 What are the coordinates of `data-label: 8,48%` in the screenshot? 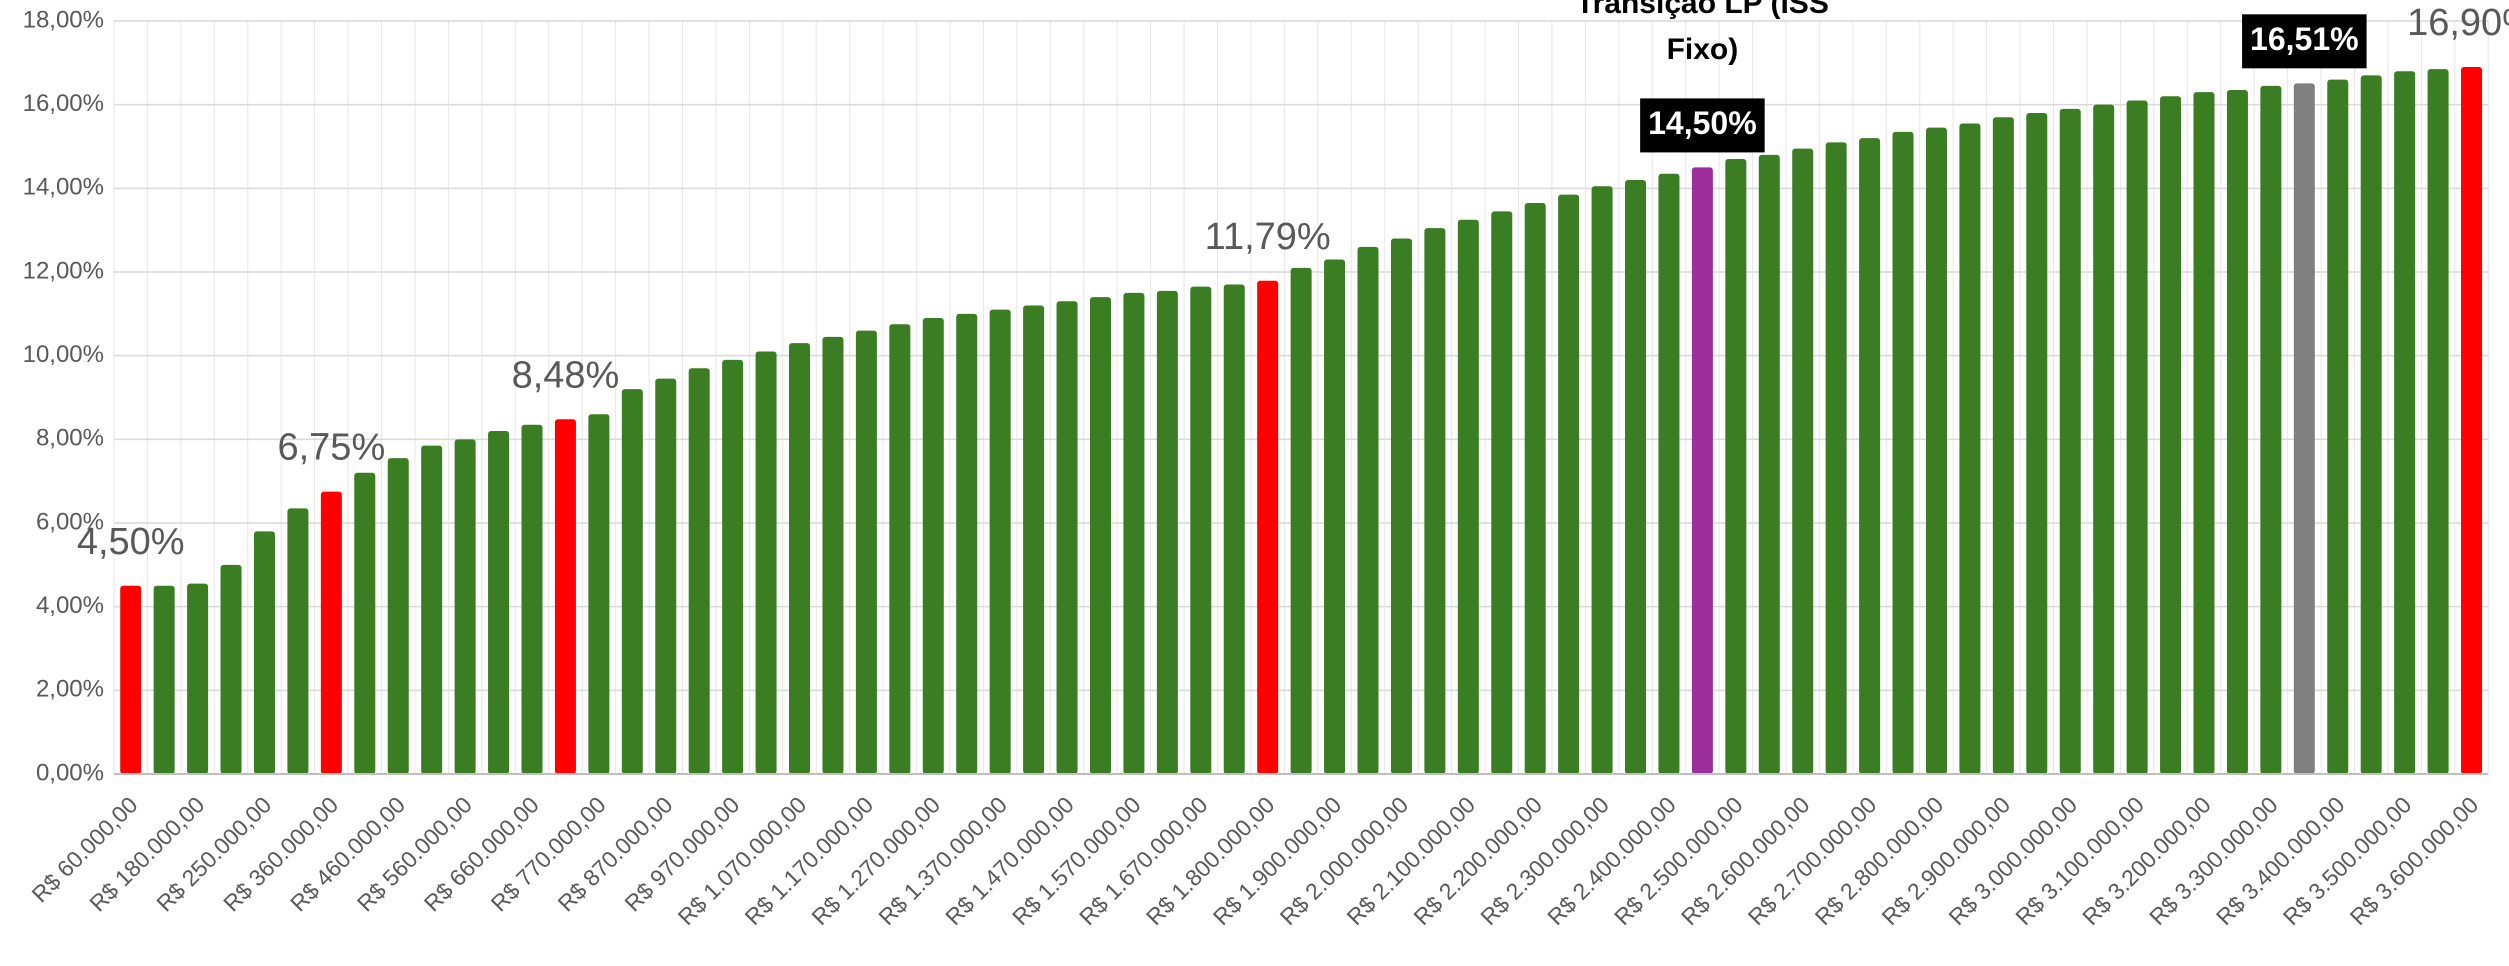 It's located at (566, 375).